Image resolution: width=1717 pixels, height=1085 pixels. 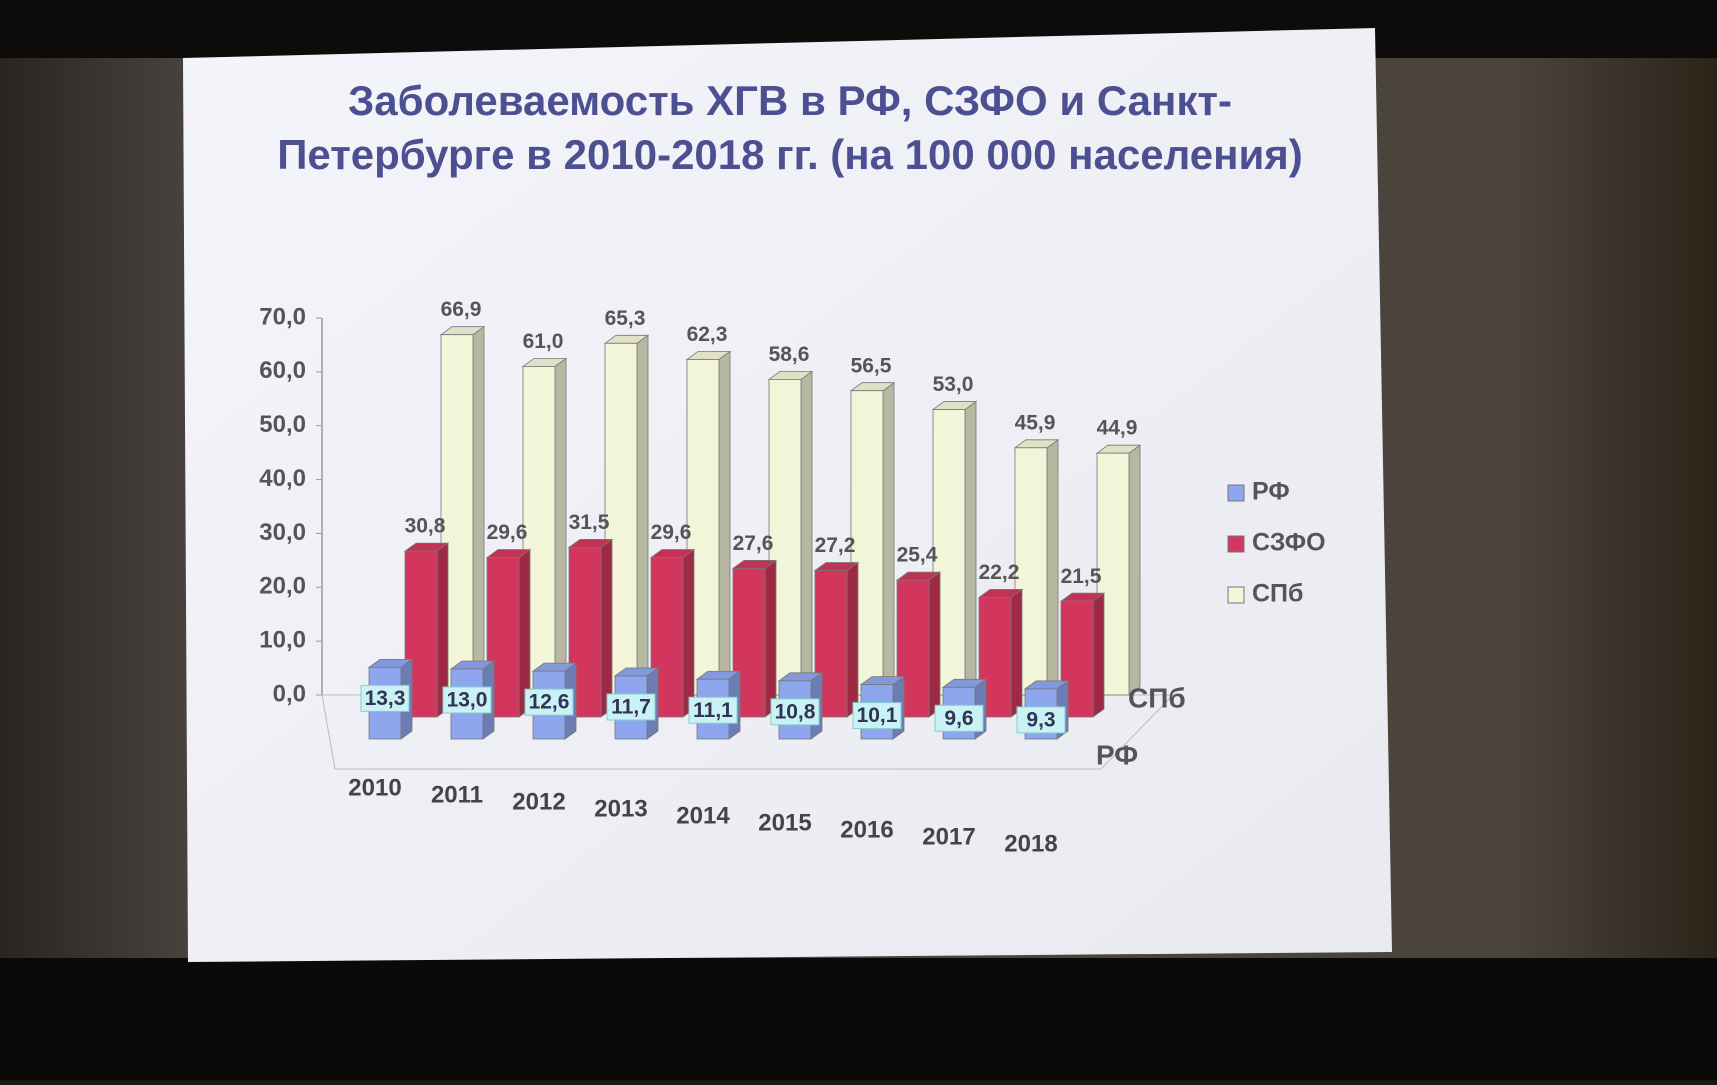 What do you see at coordinates (866, 829) in the screenshot?
I see `x-tick-label: 2016` at bounding box center [866, 829].